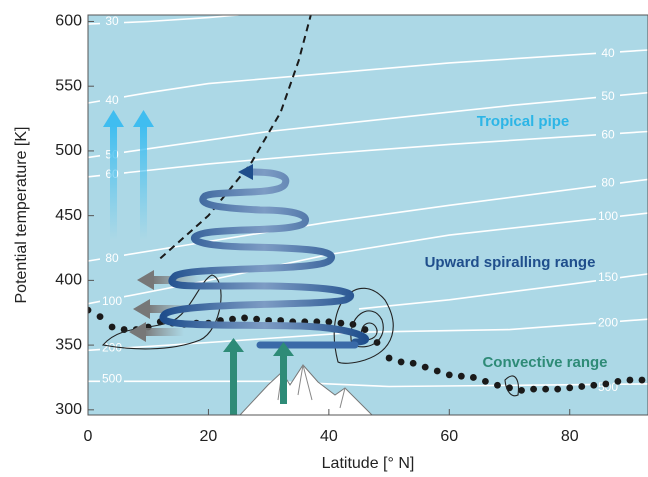 The width and height of the screenshot is (648, 477). I want to click on contour-label: 500, so click(112, 379).